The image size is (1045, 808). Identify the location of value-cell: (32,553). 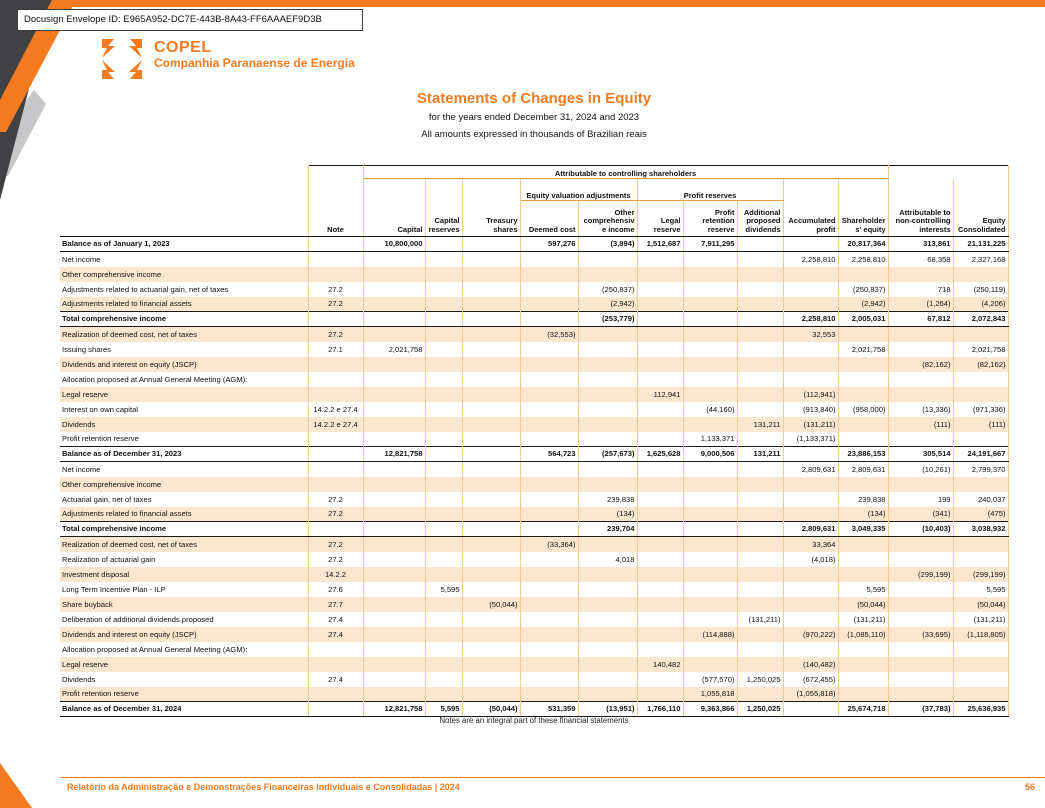
(549, 334).